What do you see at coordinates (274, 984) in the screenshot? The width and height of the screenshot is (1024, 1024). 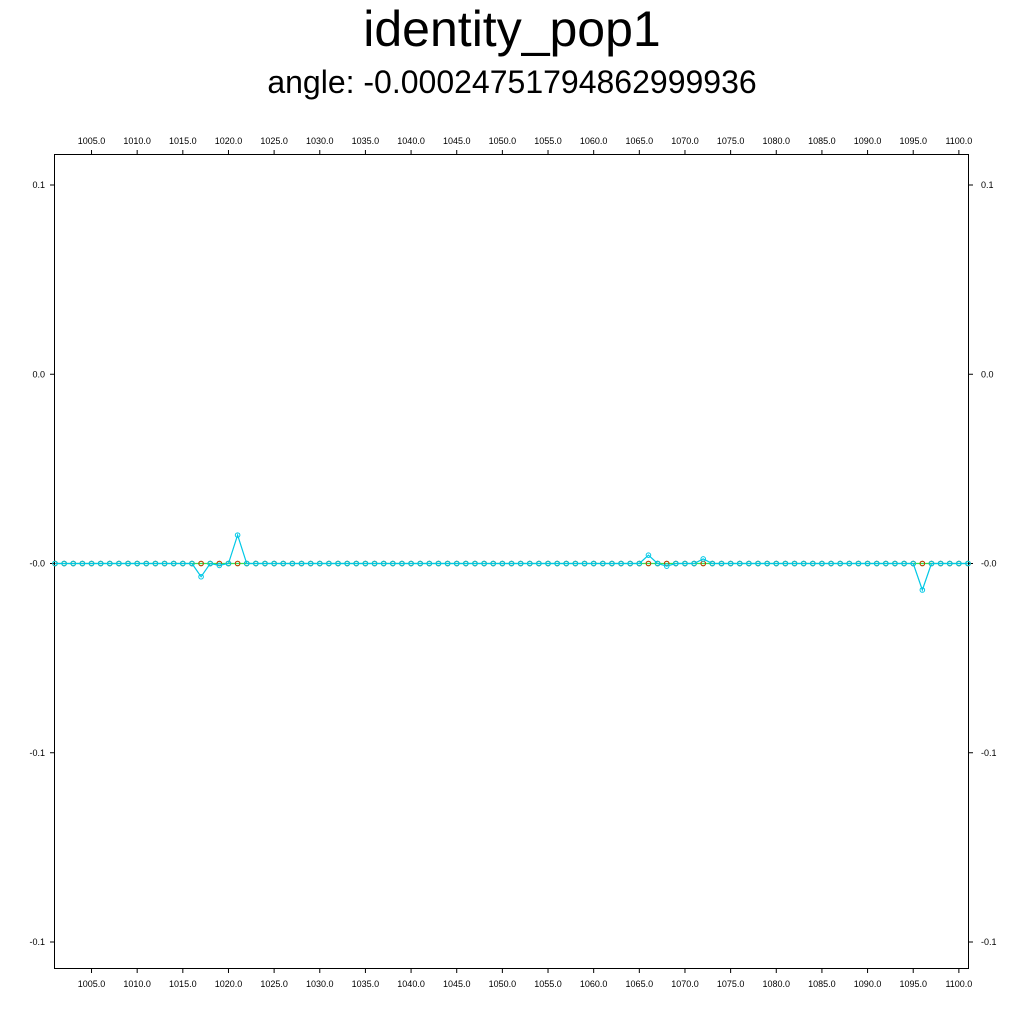 I see `x-tick-label-bottom: 1025.0` at bounding box center [274, 984].